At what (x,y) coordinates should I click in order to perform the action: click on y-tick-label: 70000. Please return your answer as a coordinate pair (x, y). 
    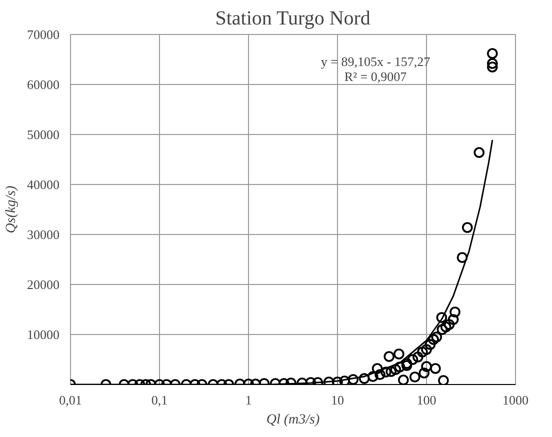
    Looking at the image, I should click on (43, 34).